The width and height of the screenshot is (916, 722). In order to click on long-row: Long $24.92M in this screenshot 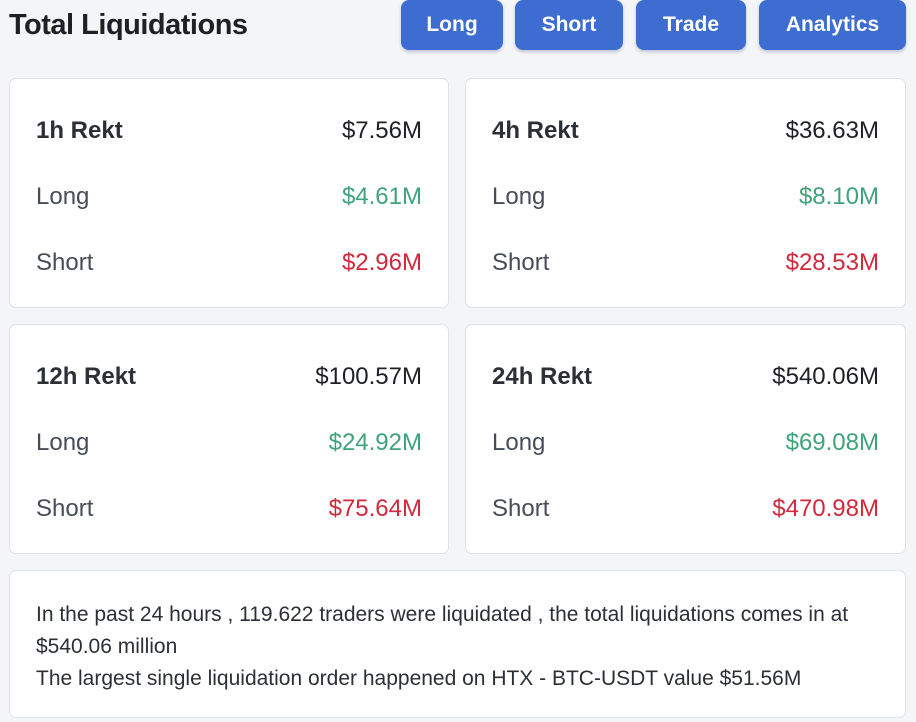, I will do `click(229, 443)`.